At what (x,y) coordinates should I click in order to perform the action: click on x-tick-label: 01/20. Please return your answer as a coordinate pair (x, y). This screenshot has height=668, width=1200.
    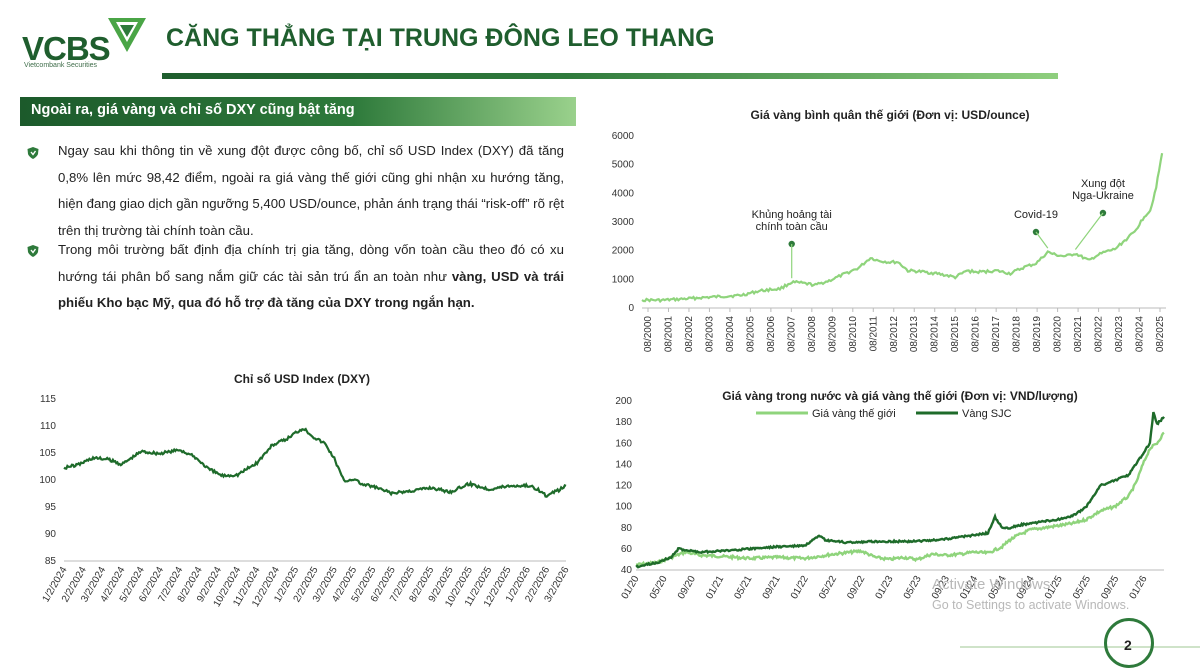
    Looking at the image, I should click on (631, 588).